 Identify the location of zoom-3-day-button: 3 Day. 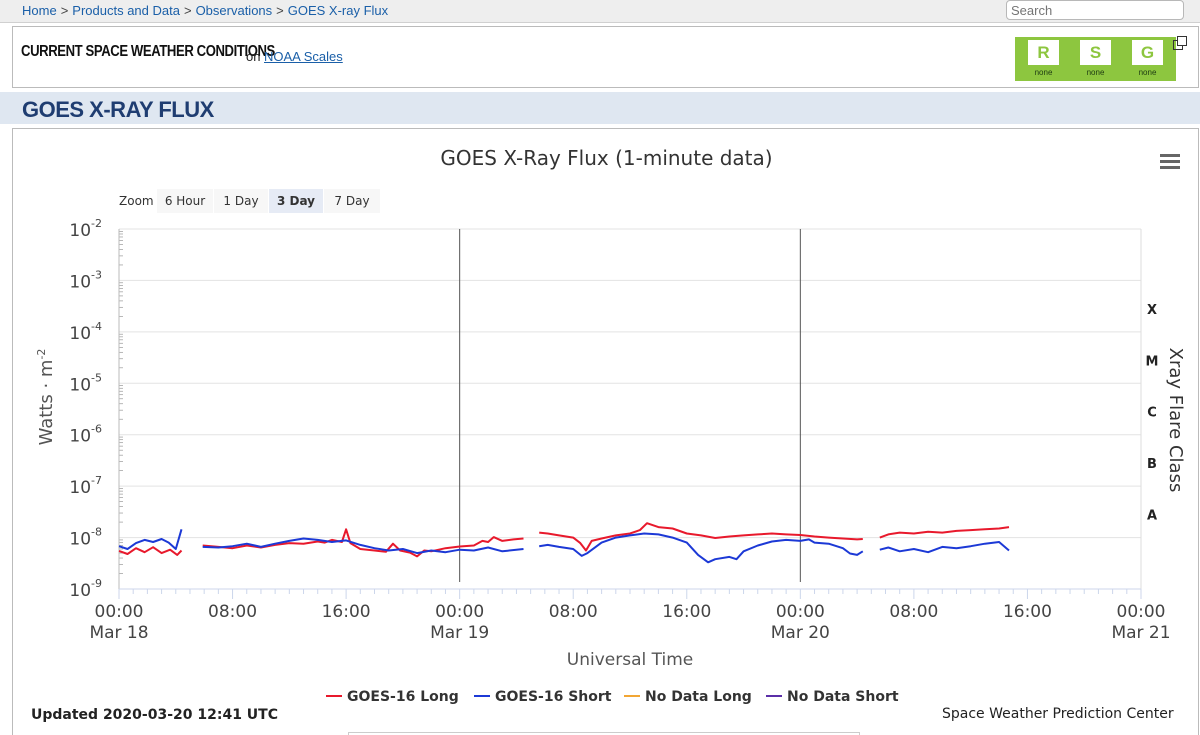
(296, 201).